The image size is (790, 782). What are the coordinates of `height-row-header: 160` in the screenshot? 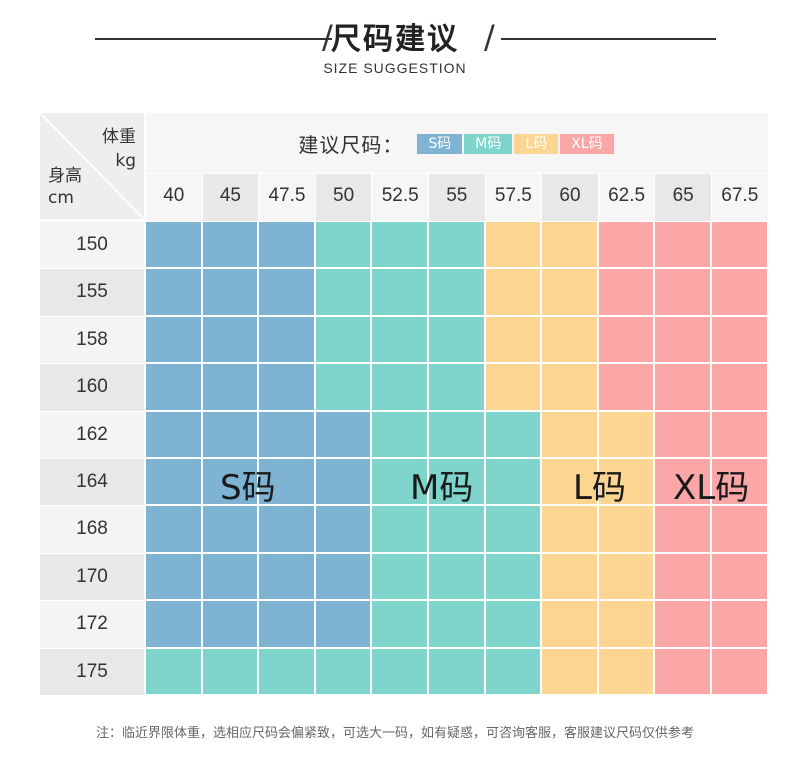 It's located at (92, 387).